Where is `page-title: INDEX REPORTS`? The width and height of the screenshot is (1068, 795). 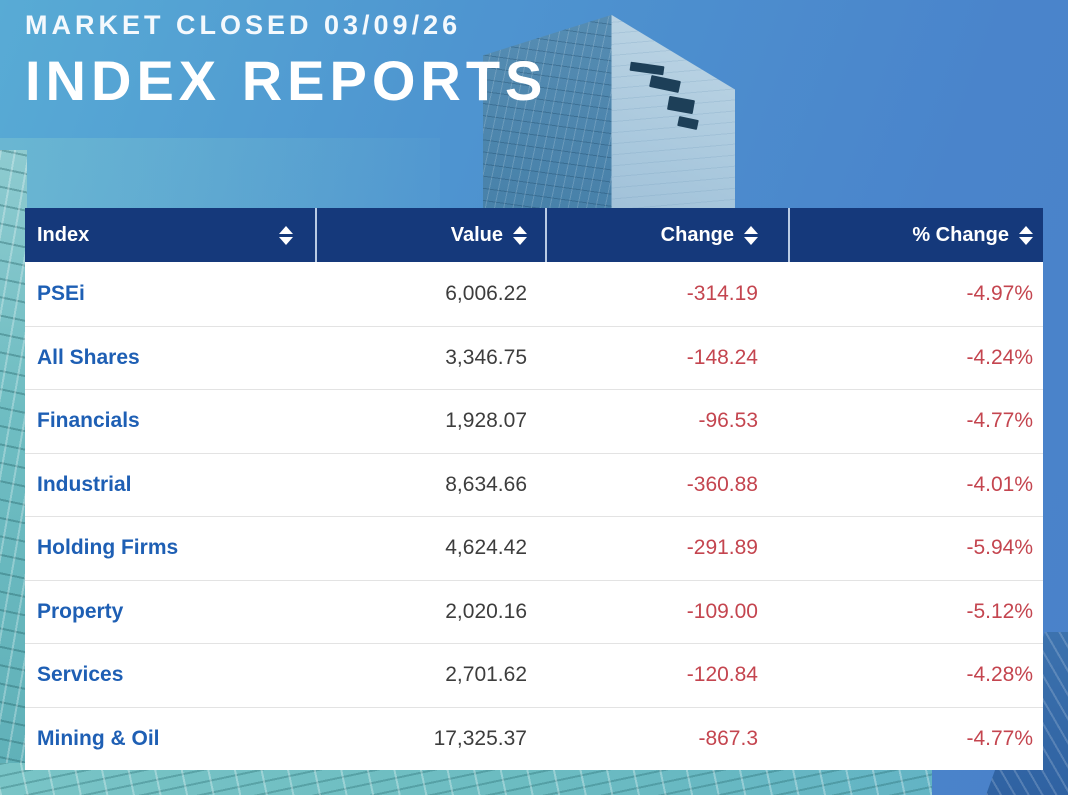
page-title: INDEX REPORTS is located at coordinates (286, 80).